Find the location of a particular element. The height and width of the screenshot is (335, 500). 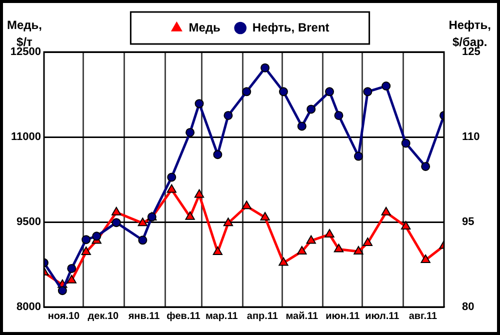

x-tick-label: май.11 is located at coordinates (302, 316).